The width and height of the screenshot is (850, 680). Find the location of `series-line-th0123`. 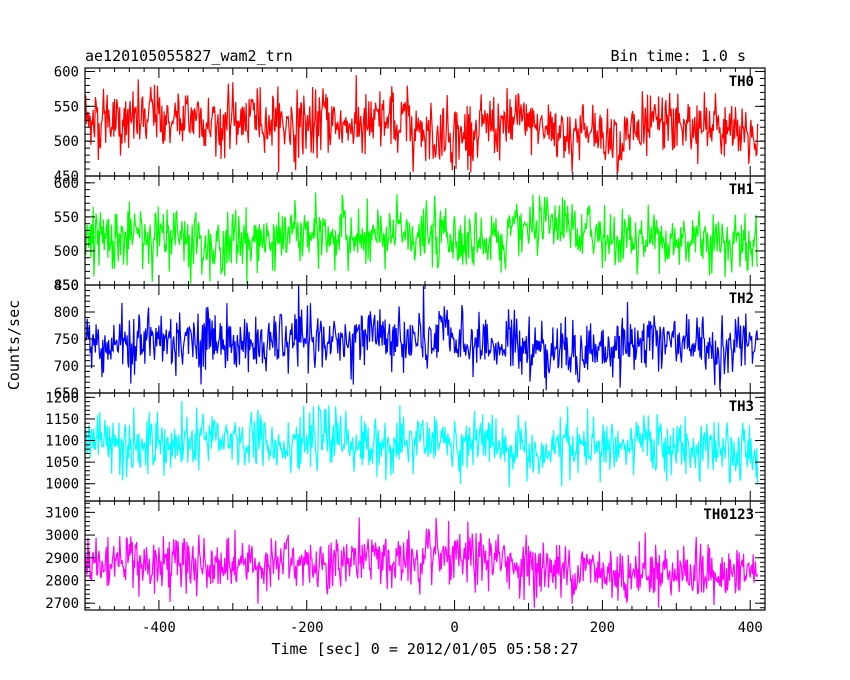

series-line-th0123 is located at coordinates (422, 562).